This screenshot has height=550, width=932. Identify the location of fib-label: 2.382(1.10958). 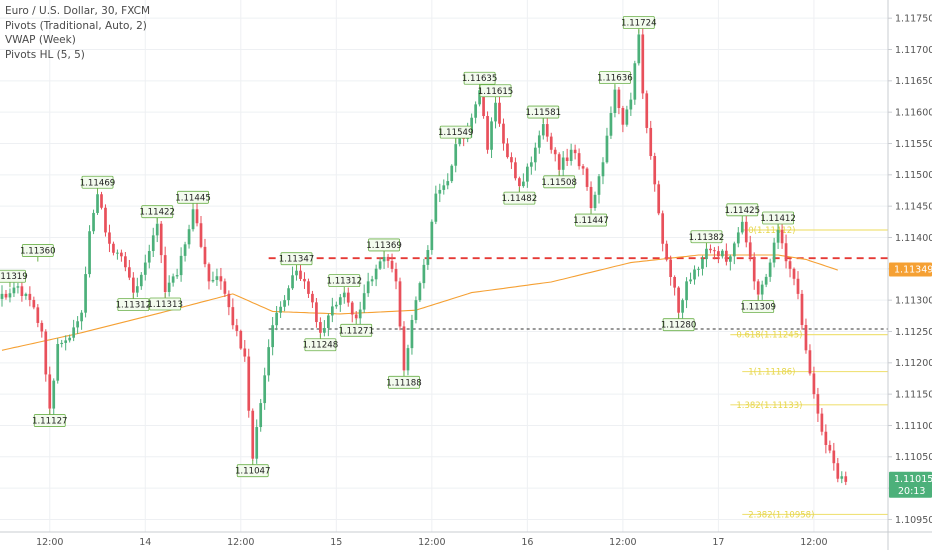
(781, 515).